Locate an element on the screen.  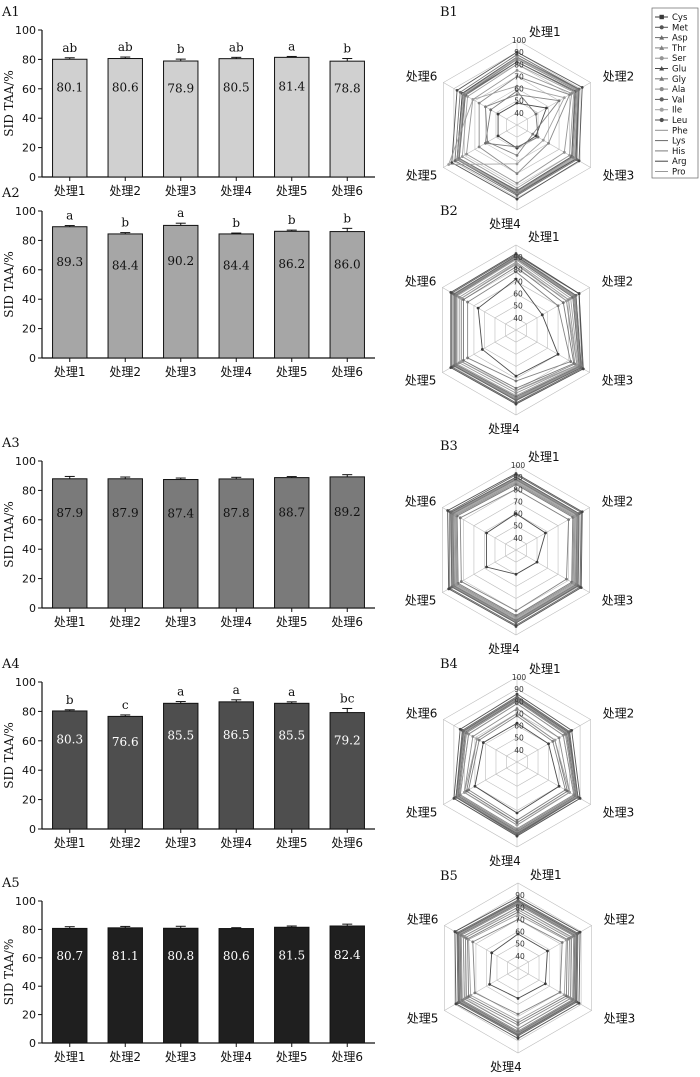
y-tick-label: 20 is located at coordinates (29, 148).